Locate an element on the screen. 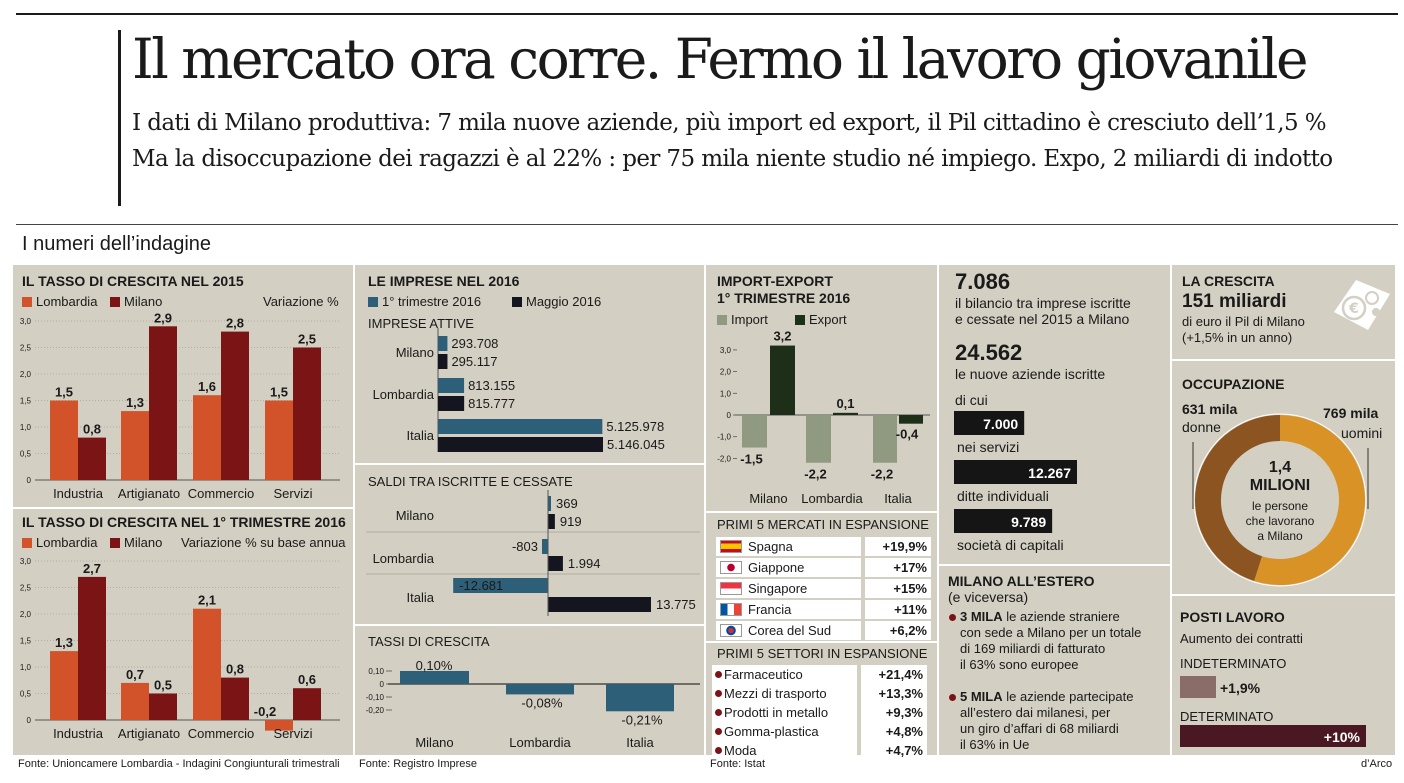  settore-value: +13,3% is located at coordinates (894, 693).